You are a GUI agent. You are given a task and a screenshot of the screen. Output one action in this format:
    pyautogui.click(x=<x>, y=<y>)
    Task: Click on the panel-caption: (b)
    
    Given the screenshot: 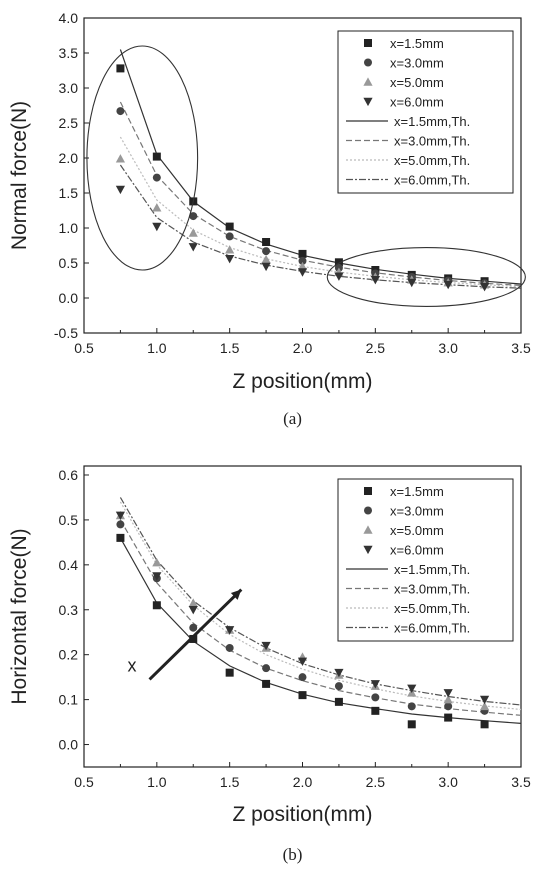 What is the action you would take?
    pyautogui.click(x=293, y=854)
    